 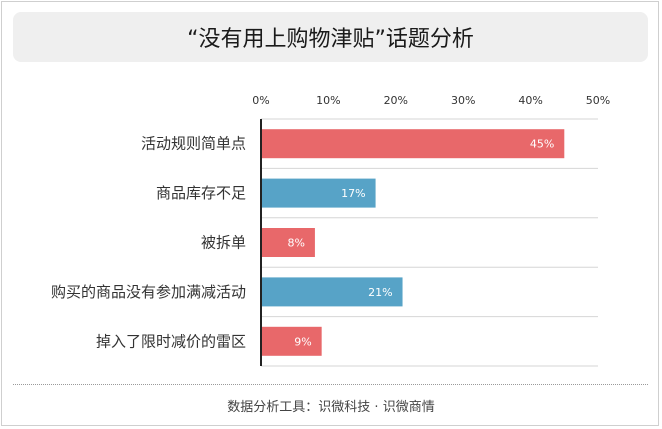 What do you see at coordinates (201, 193) in the screenshot?
I see `category-label: 商品库存不足` at bounding box center [201, 193].